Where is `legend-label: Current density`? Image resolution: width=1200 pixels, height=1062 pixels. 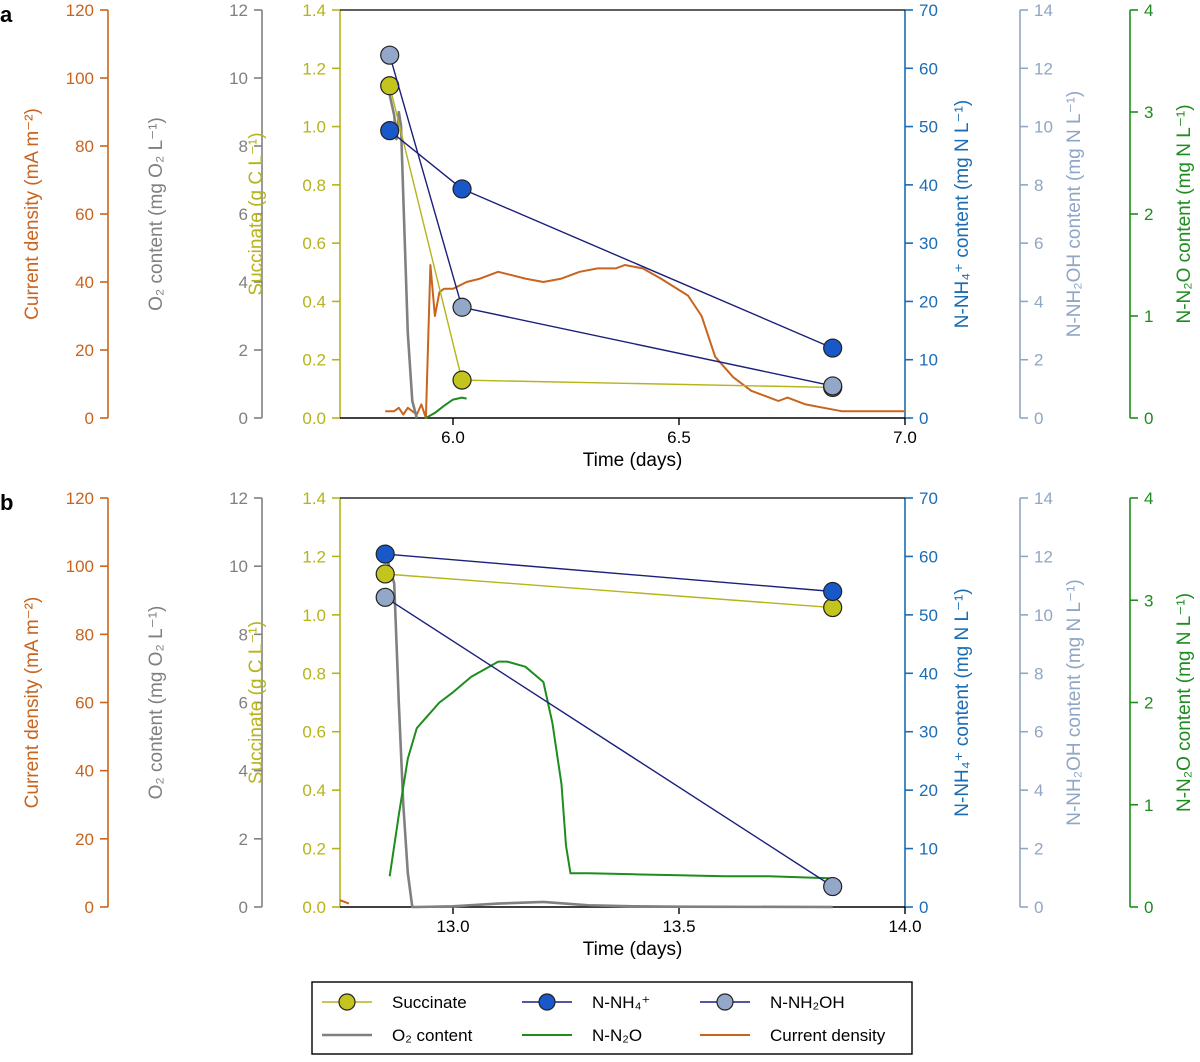 legend-label: Current density is located at coordinates (828, 1035).